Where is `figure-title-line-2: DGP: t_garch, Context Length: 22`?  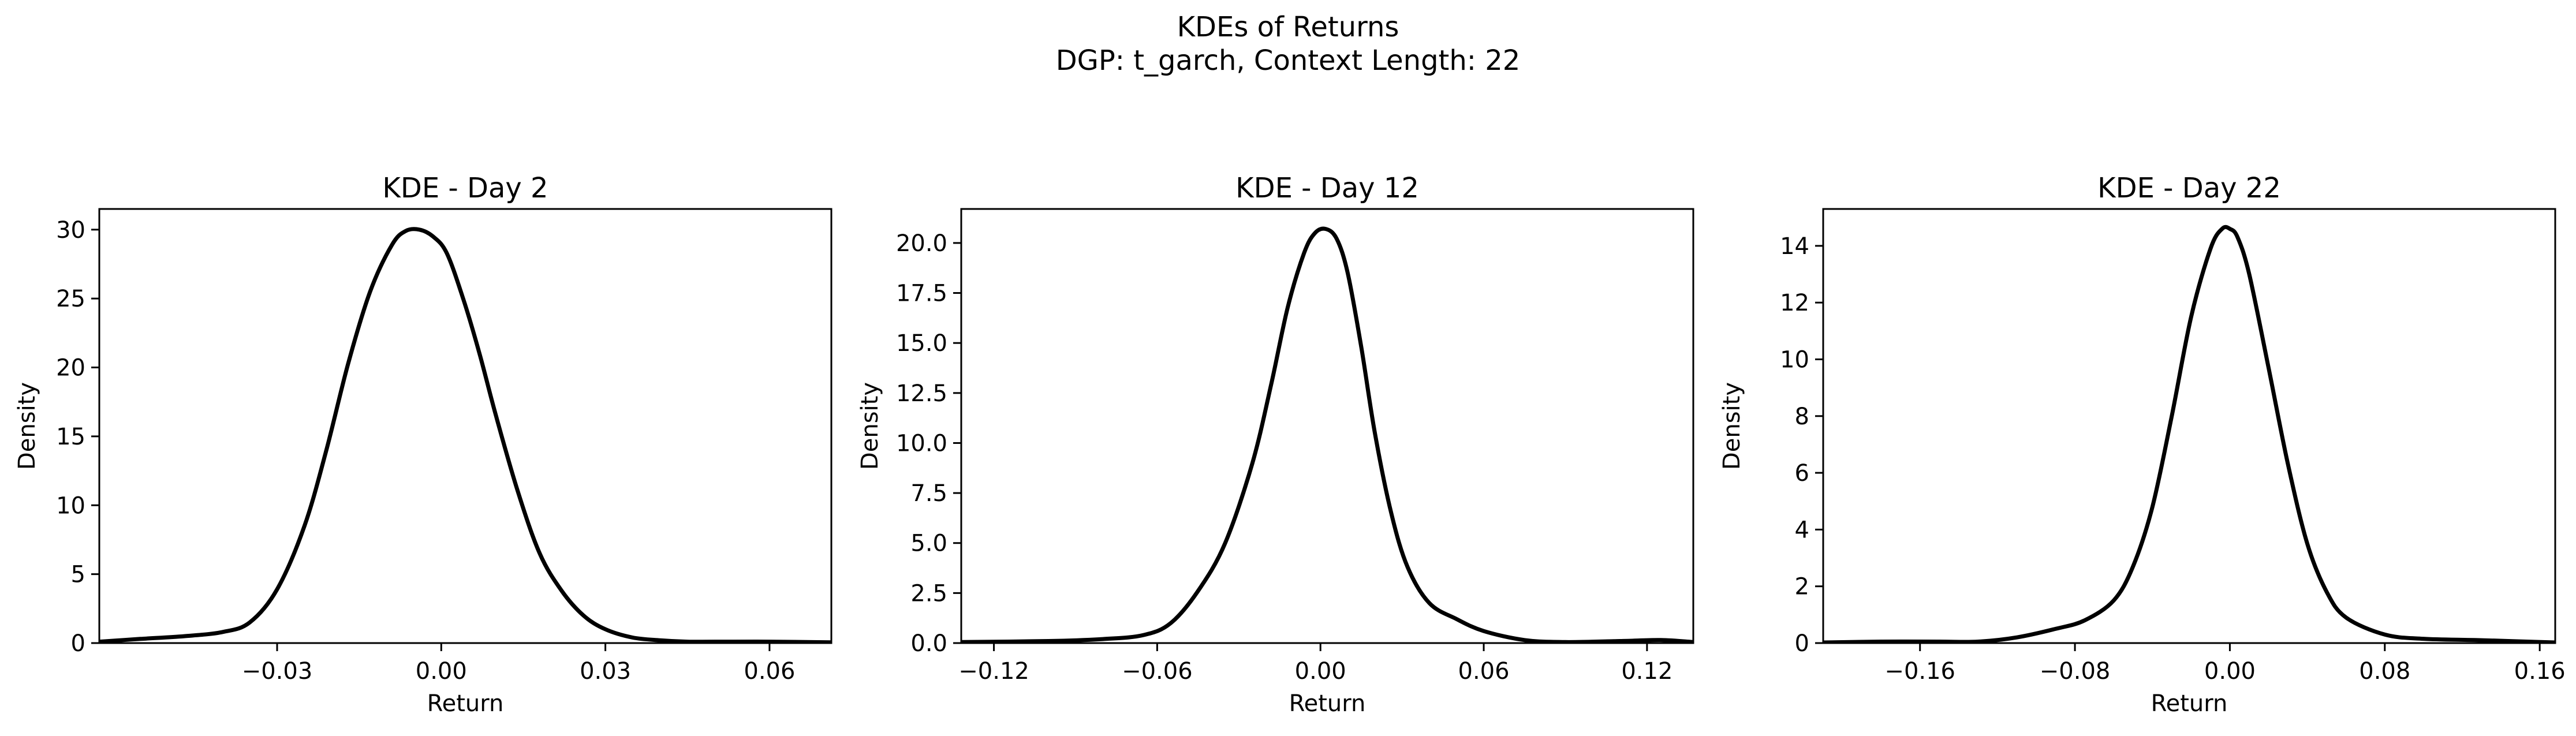
figure-title-line-2: DGP: t_garch, Context Length: 22 is located at coordinates (1288, 60).